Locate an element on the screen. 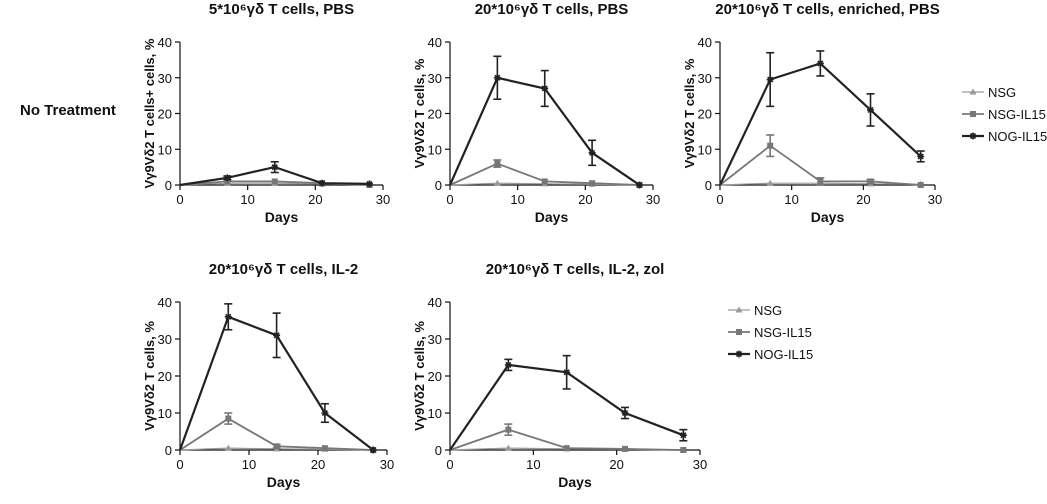 The image size is (1047, 504). y-tick-label: 10 is located at coordinates (435, 149).